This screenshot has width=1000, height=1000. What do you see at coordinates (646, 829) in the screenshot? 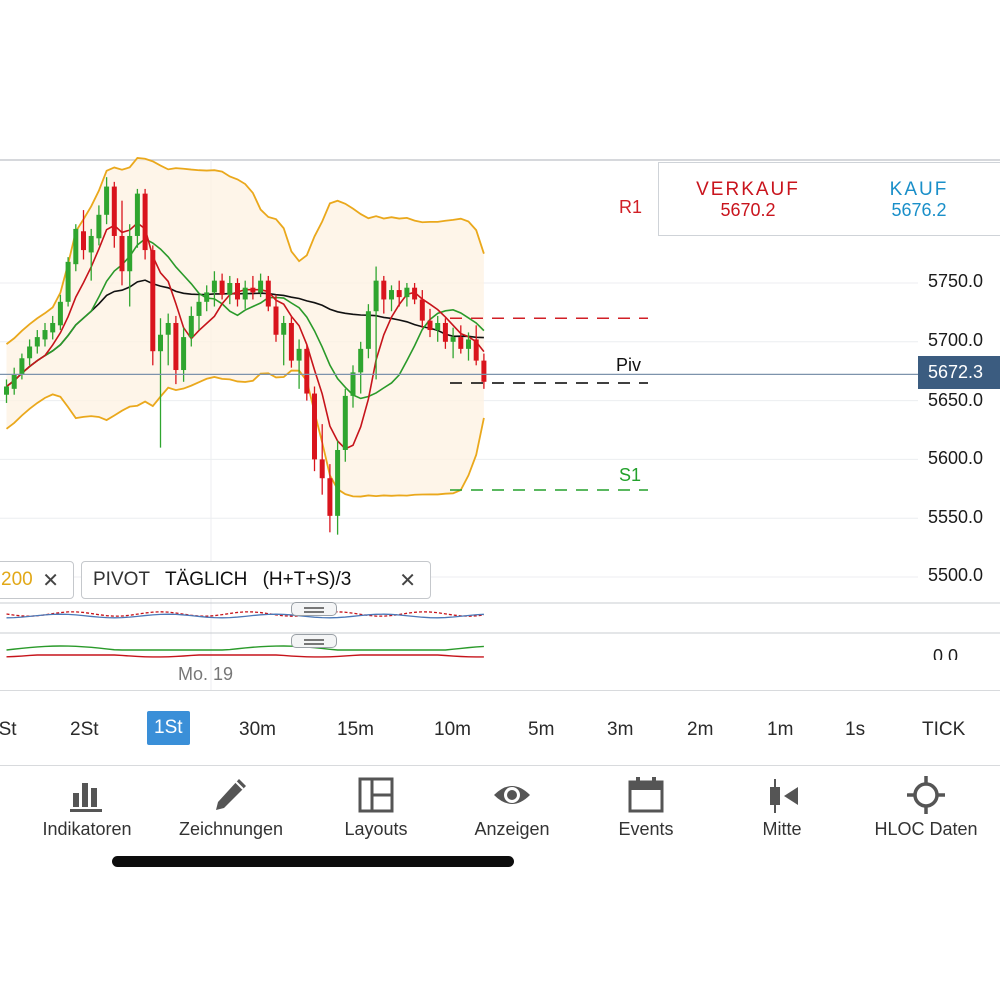
I see `tool-label: Events` at bounding box center [646, 829].